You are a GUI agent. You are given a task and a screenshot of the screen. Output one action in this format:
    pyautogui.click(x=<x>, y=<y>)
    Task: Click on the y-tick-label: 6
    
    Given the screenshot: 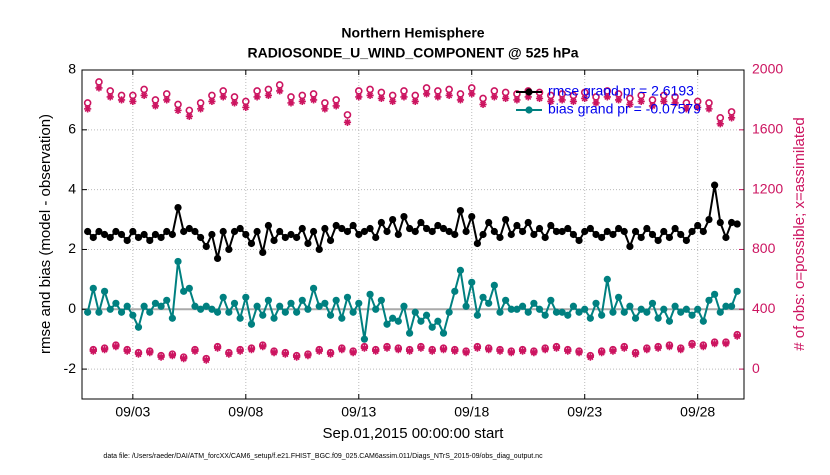 What is the action you would take?
    pyautogui.click(x=72, y=129)
    